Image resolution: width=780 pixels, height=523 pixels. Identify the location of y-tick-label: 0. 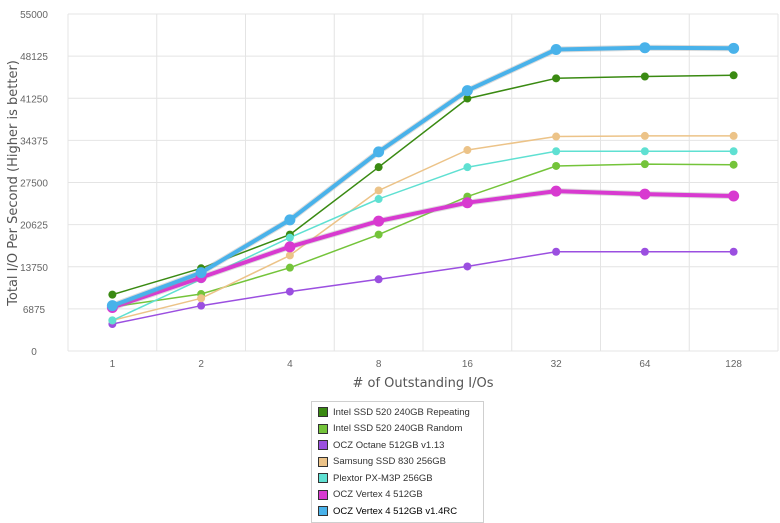
(34, 352).